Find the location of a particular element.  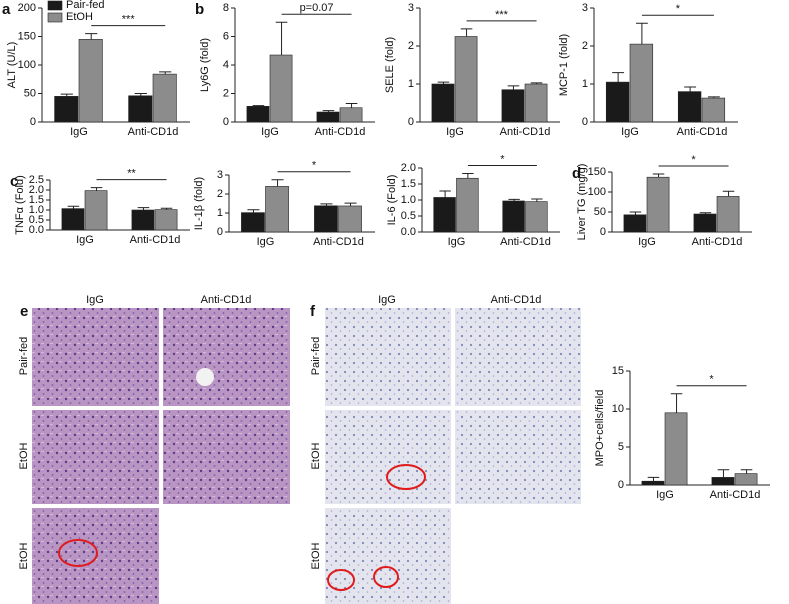

y-tick-label: 50 is located at coordinates (600, 212).